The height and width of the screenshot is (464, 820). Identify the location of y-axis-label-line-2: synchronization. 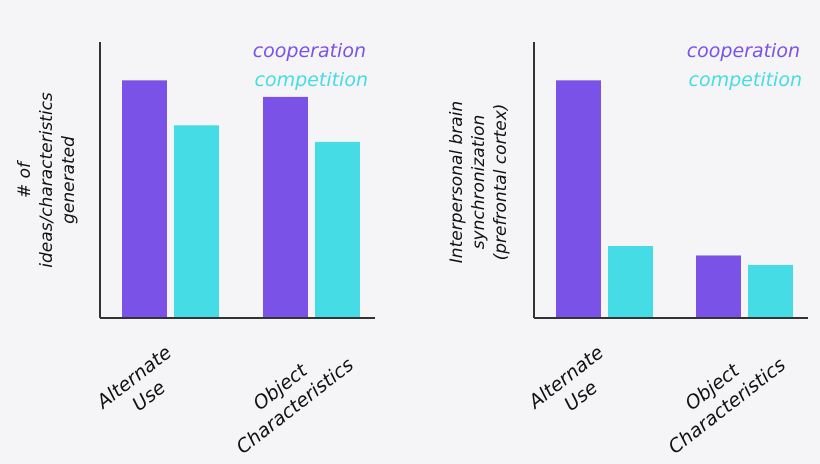
(479, 182).